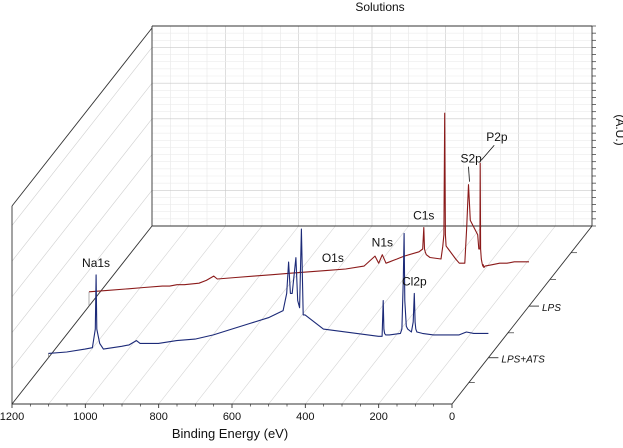 The image size is (623, 448). I want to click on peak-label: O1s, so click(333, 258).